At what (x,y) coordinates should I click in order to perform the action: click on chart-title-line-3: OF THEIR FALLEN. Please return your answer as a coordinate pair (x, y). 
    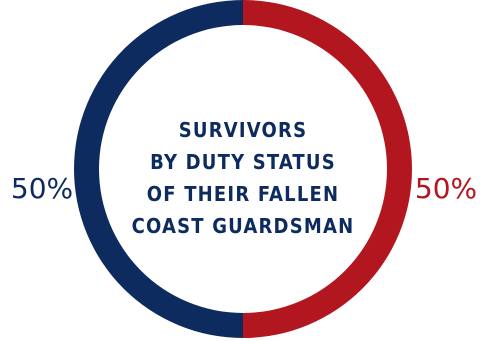
    Looking at the image, I should click on (243, 194).